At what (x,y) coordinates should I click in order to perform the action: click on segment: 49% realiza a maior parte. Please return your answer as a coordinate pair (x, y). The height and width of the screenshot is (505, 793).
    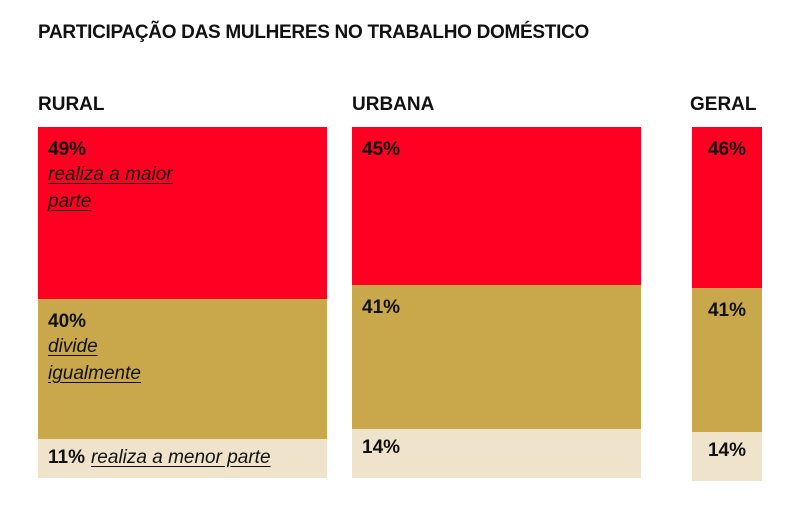
    Looking at the image, I should click on (182, 213).